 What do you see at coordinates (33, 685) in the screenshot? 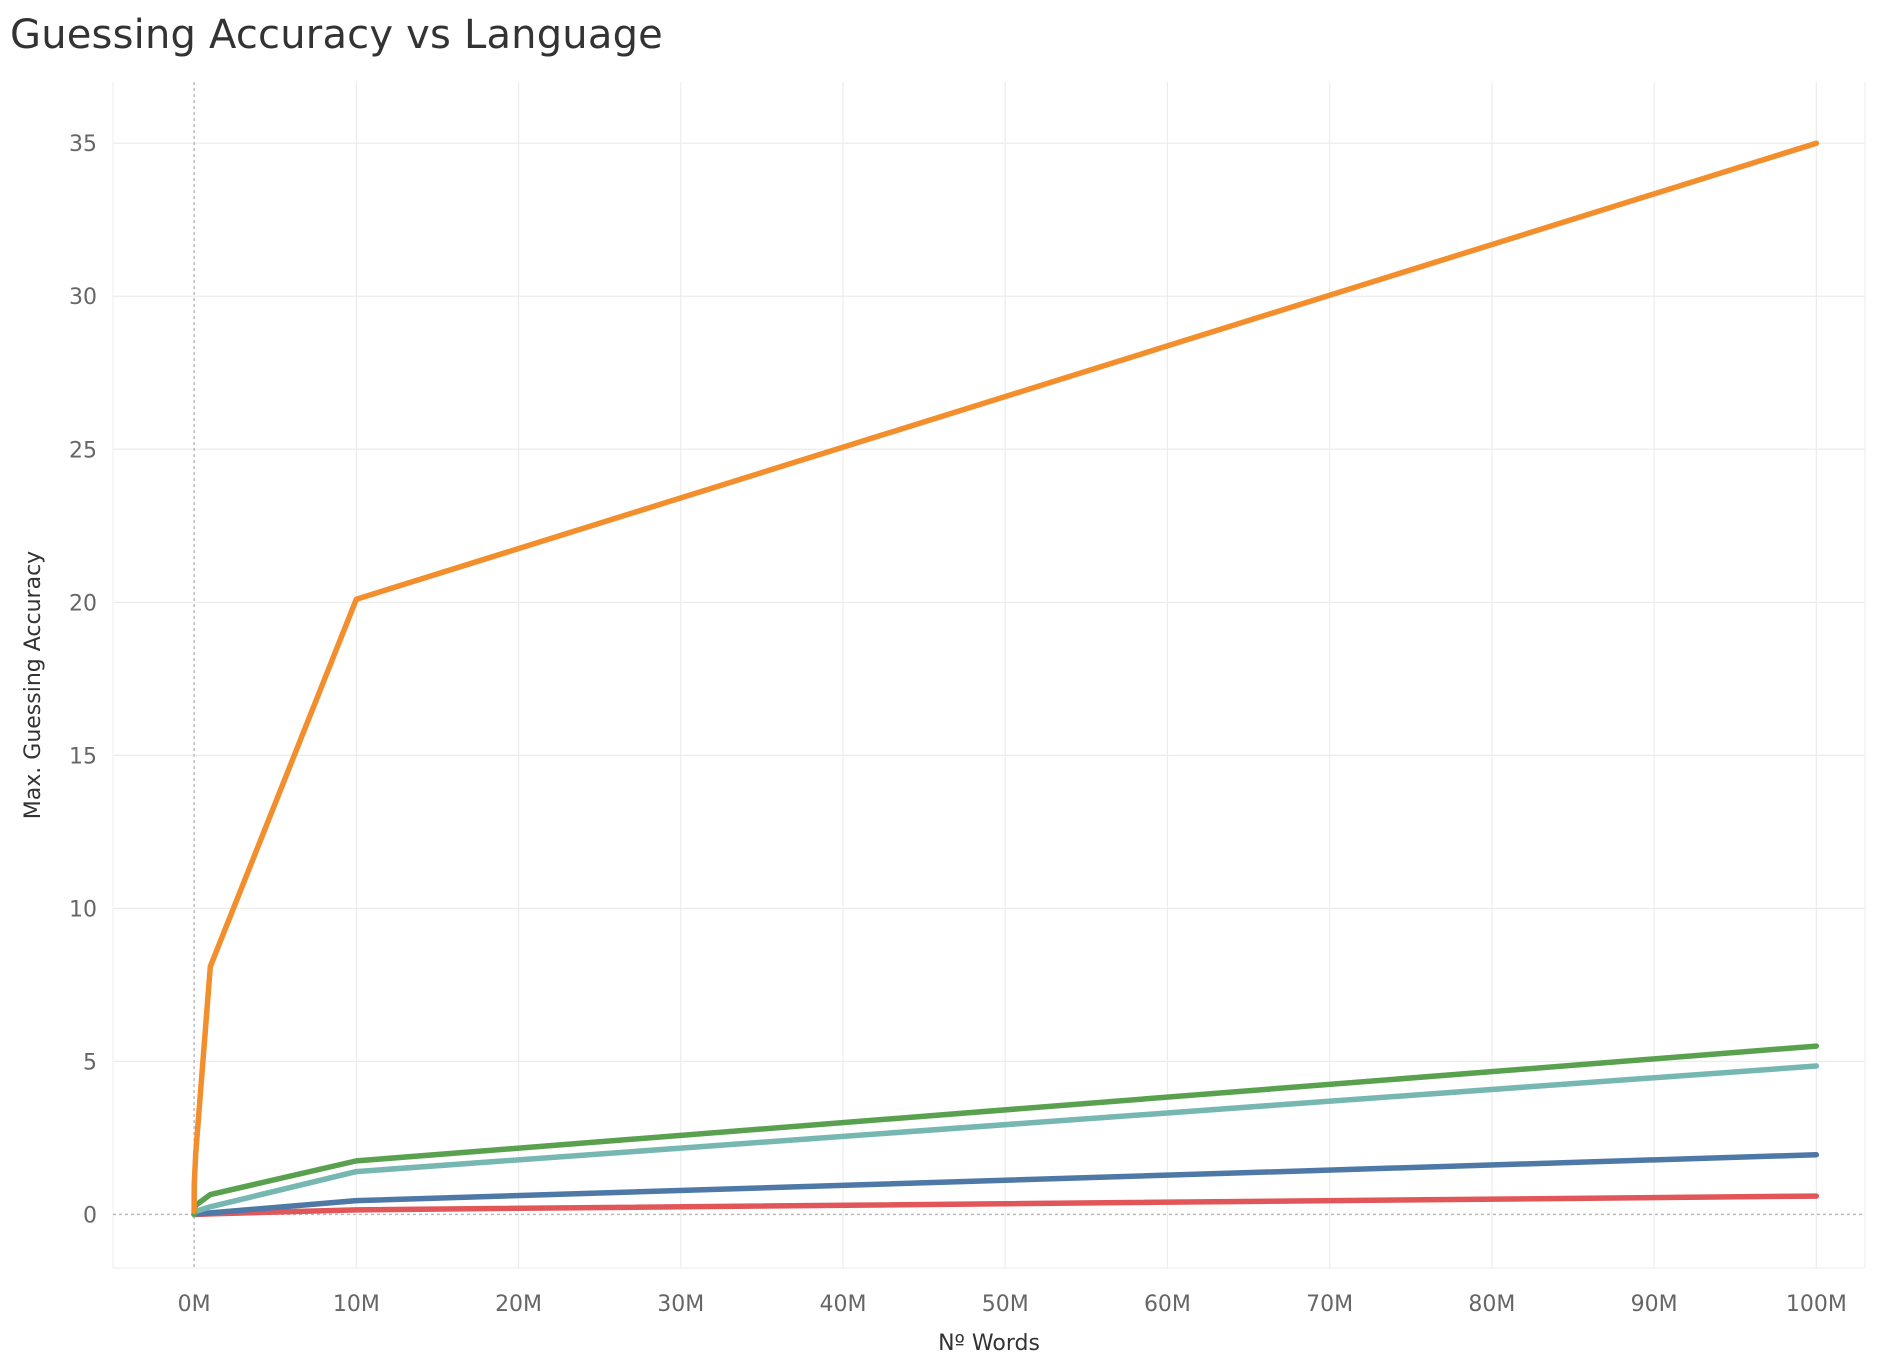
I see `y-axis-title: Max. Guessing Accuracy` at bounding box center [33, 685].